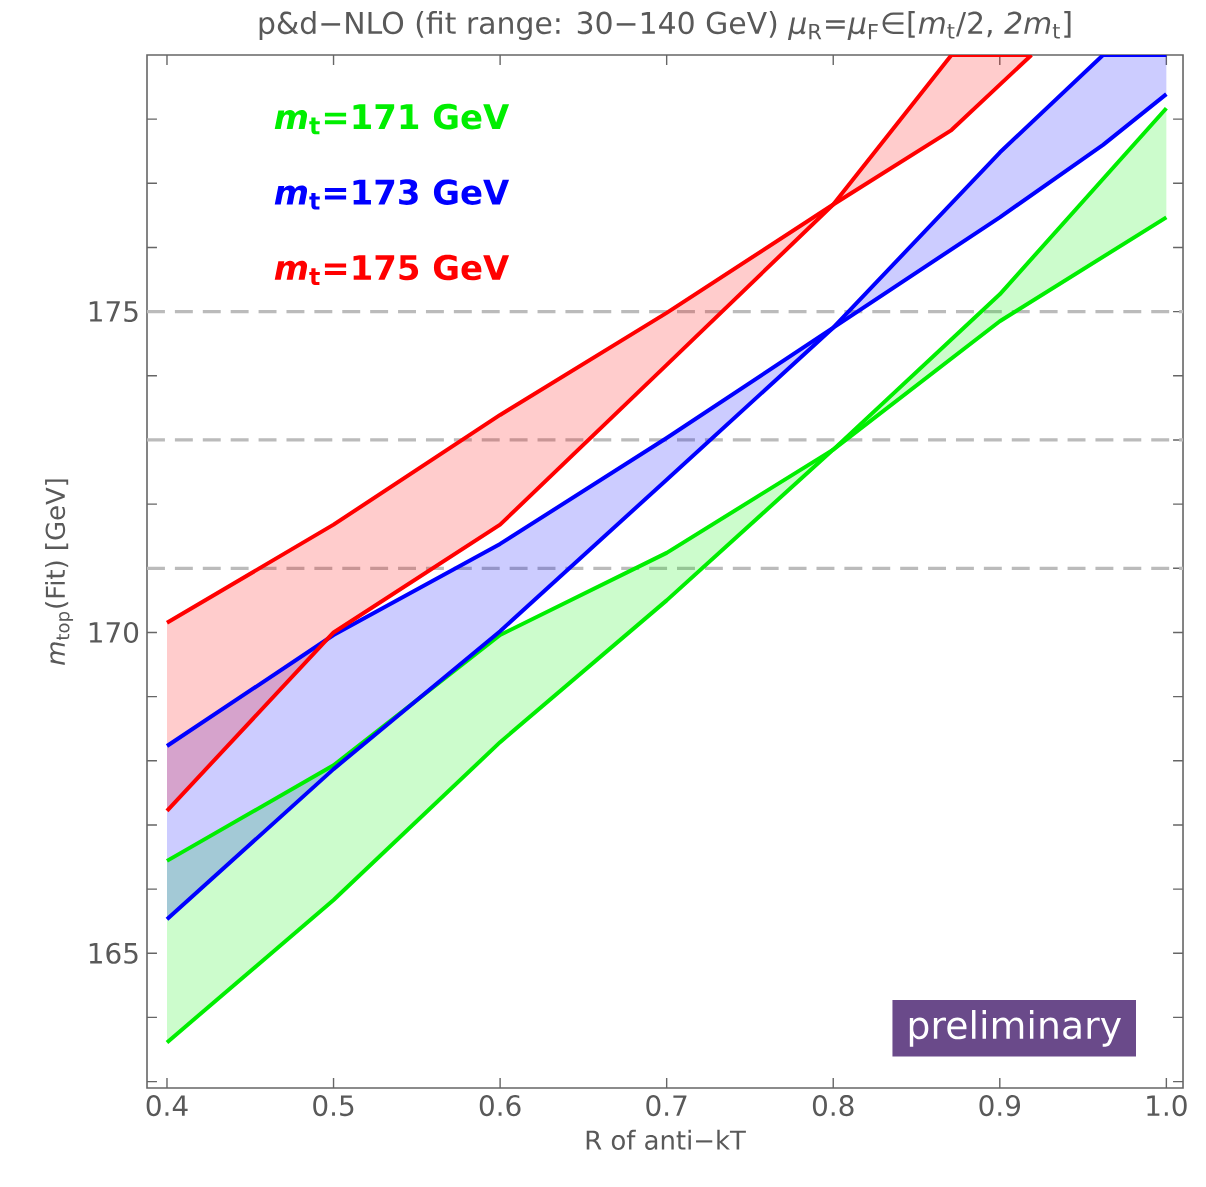  I want to click on x-tick-label: 0.7, so click(666, 1106).